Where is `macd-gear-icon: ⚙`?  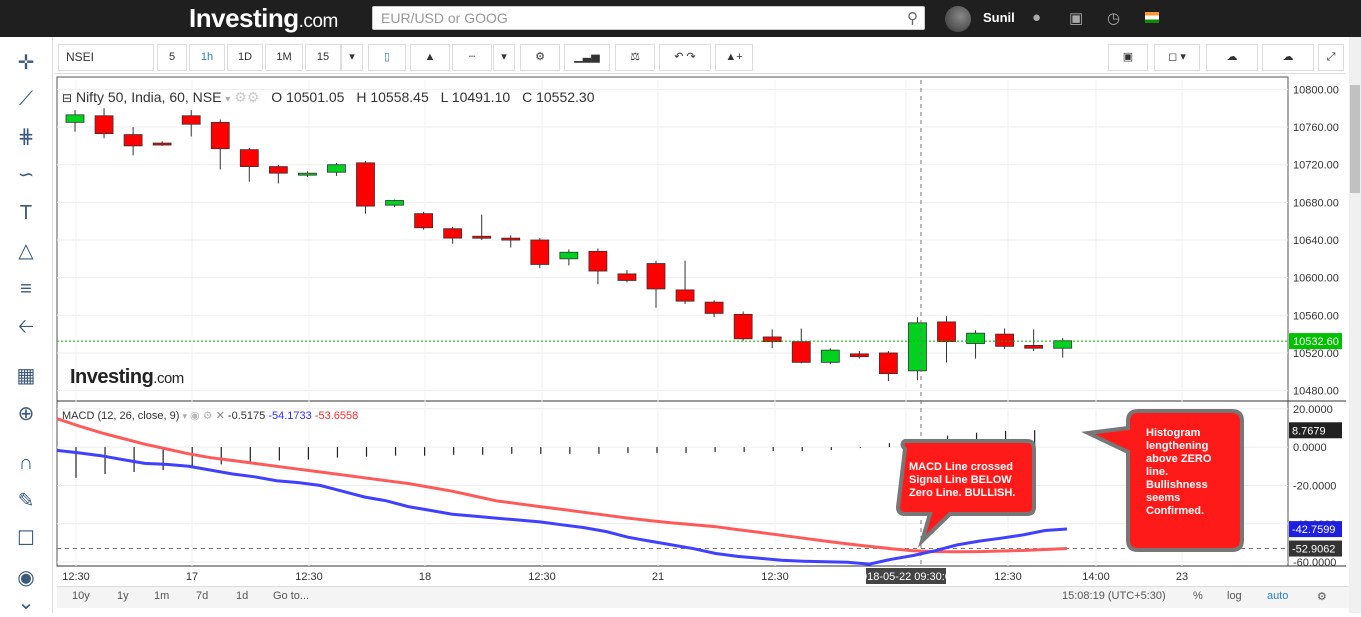
macd-gear-icon: ⚙ is located at coordinates (207, 416).